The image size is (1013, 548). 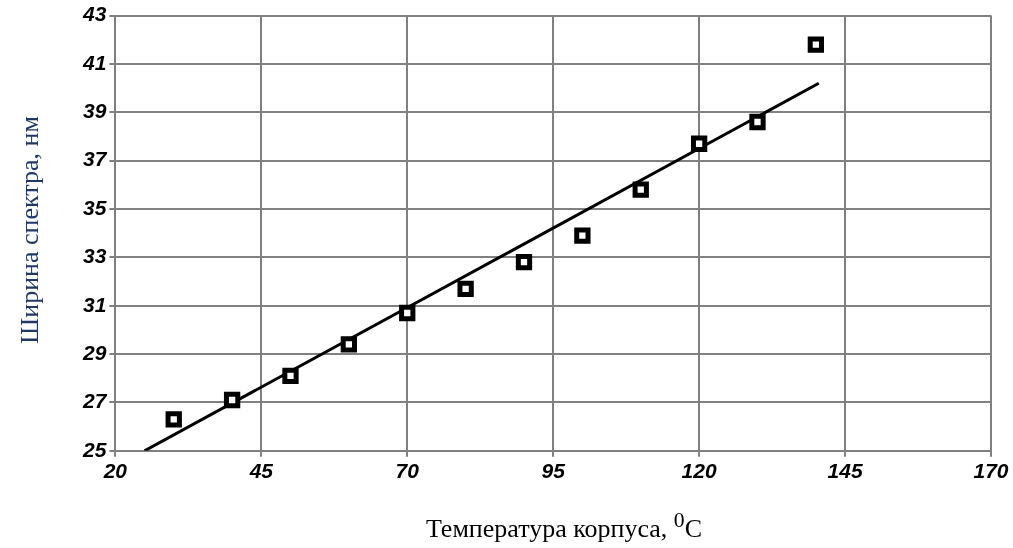 I want to click on x-tick-label: 120, so click(x=699, y=471).